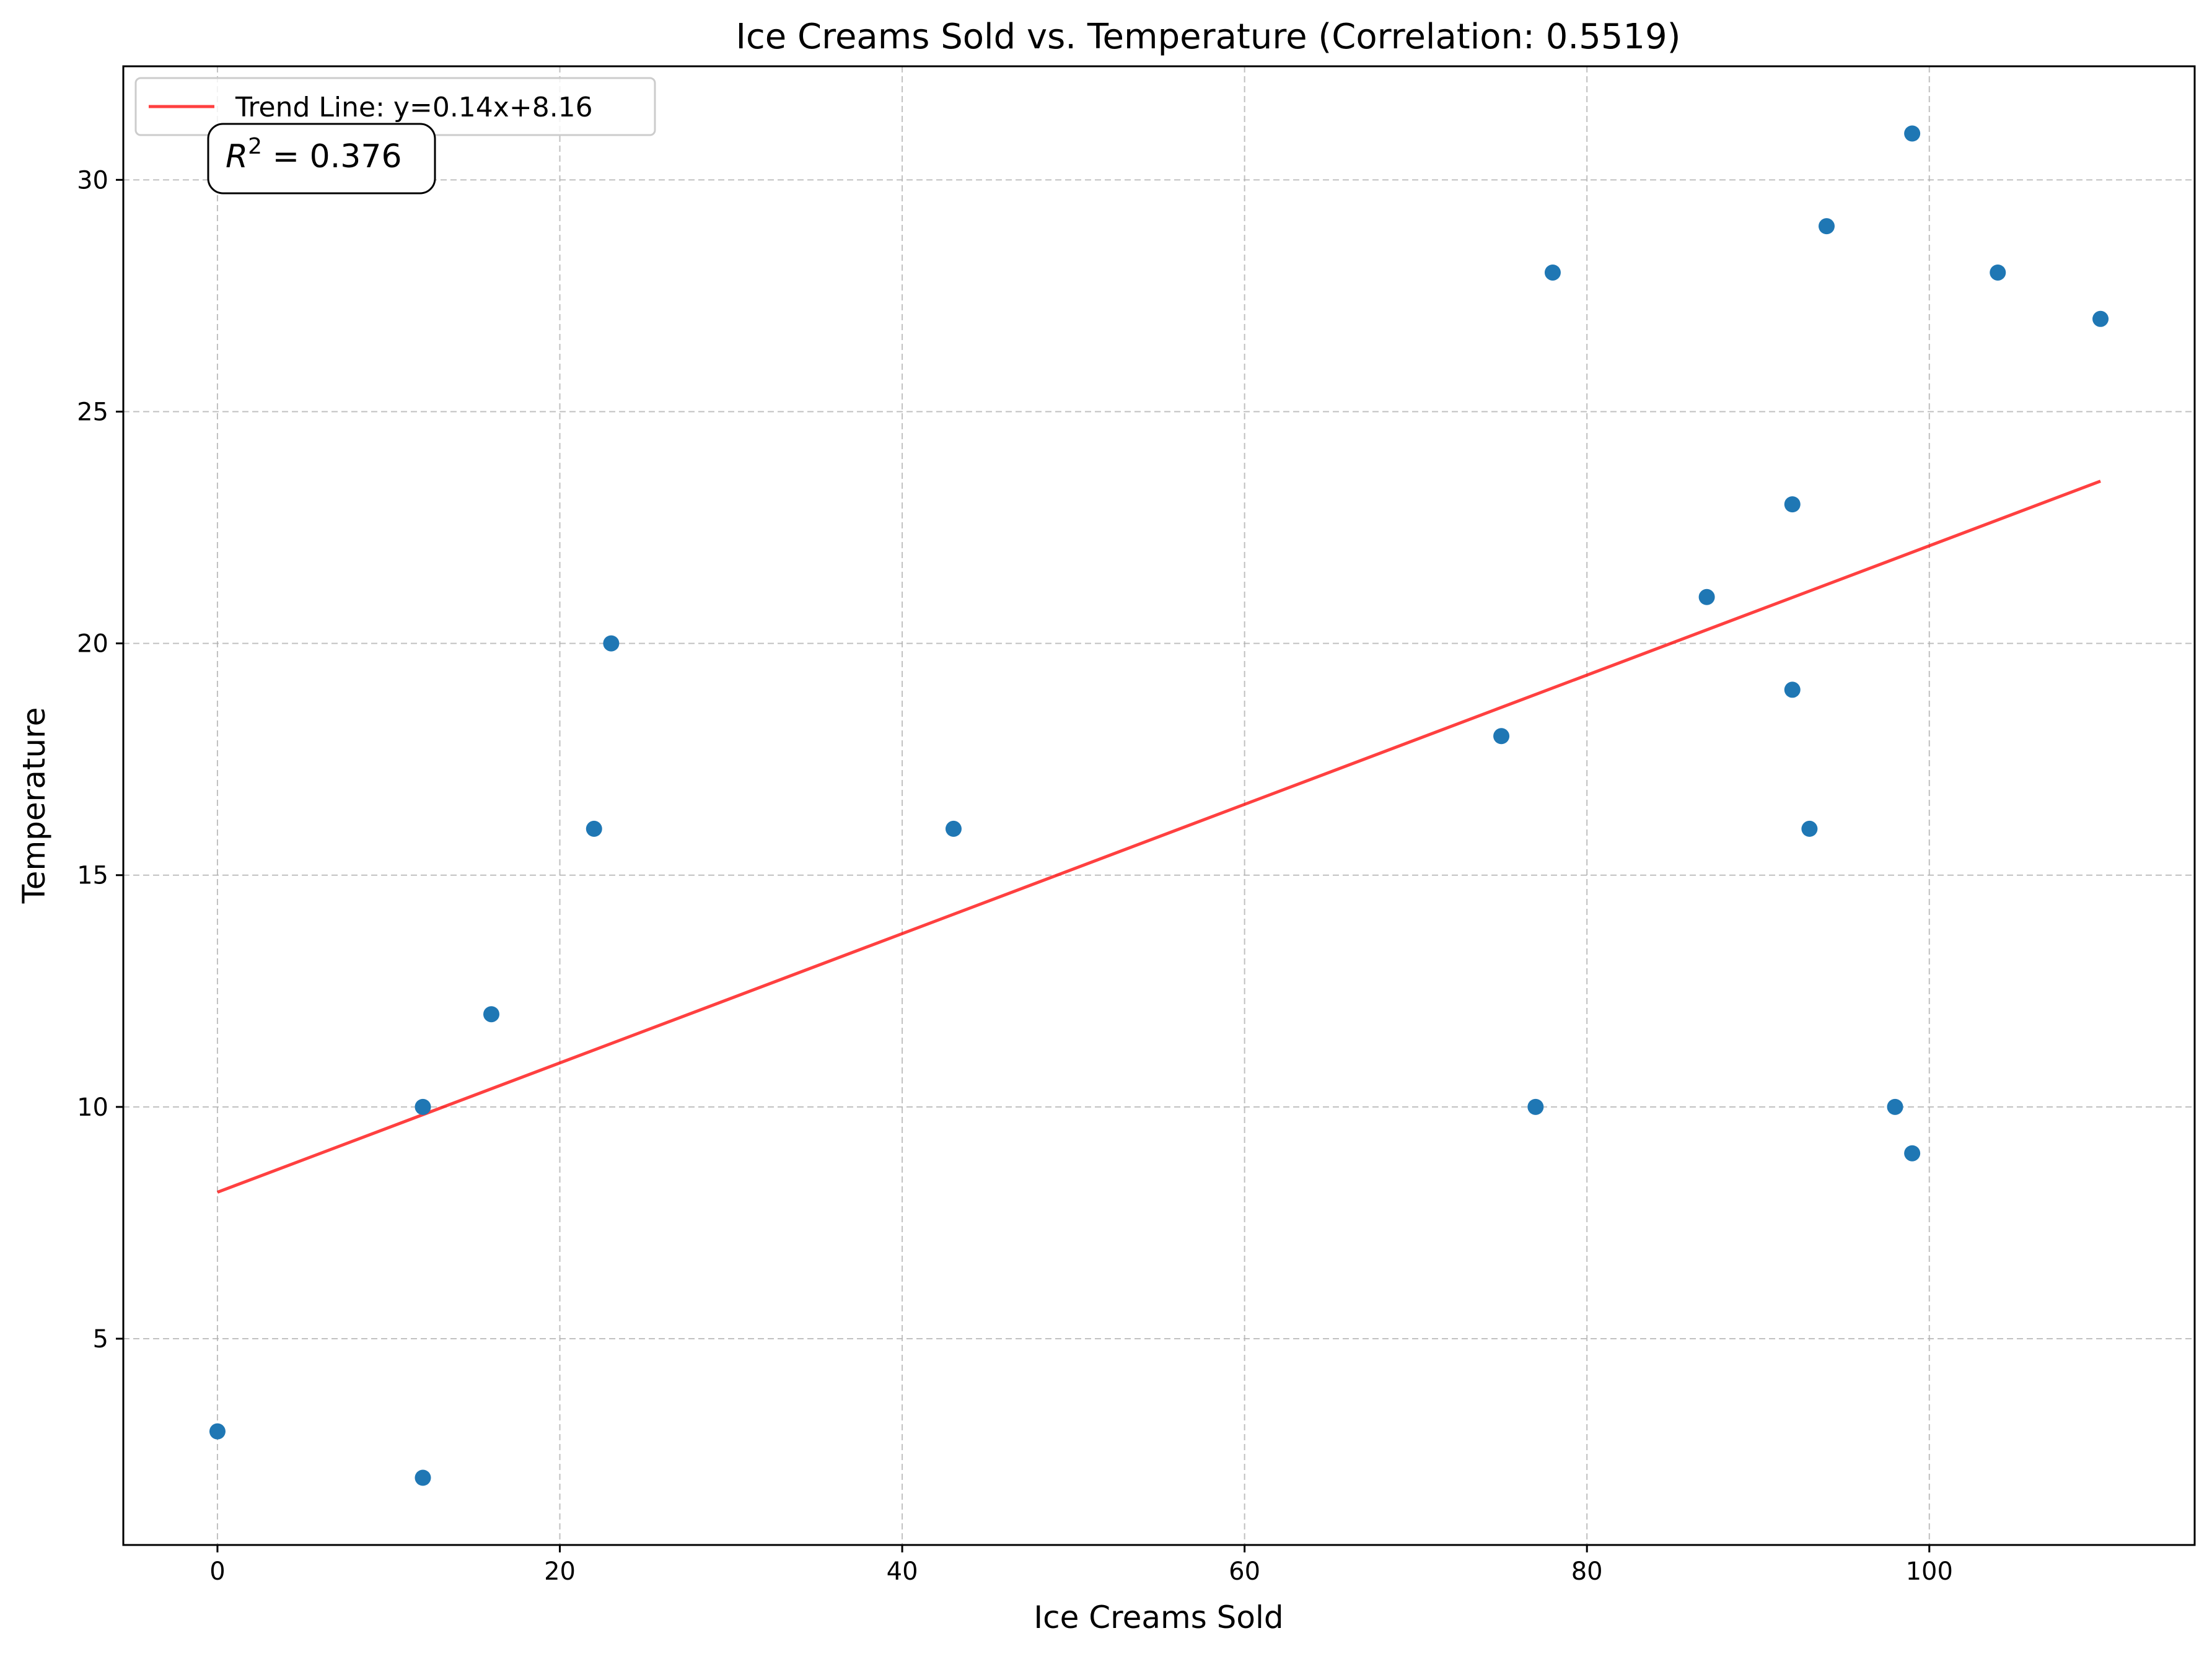 The width and height of the screenshot is (2212, 1654). Describe the element at coordinates (1929, 1571) in the screenshot. I see `x-tick-label: 100` at that location.